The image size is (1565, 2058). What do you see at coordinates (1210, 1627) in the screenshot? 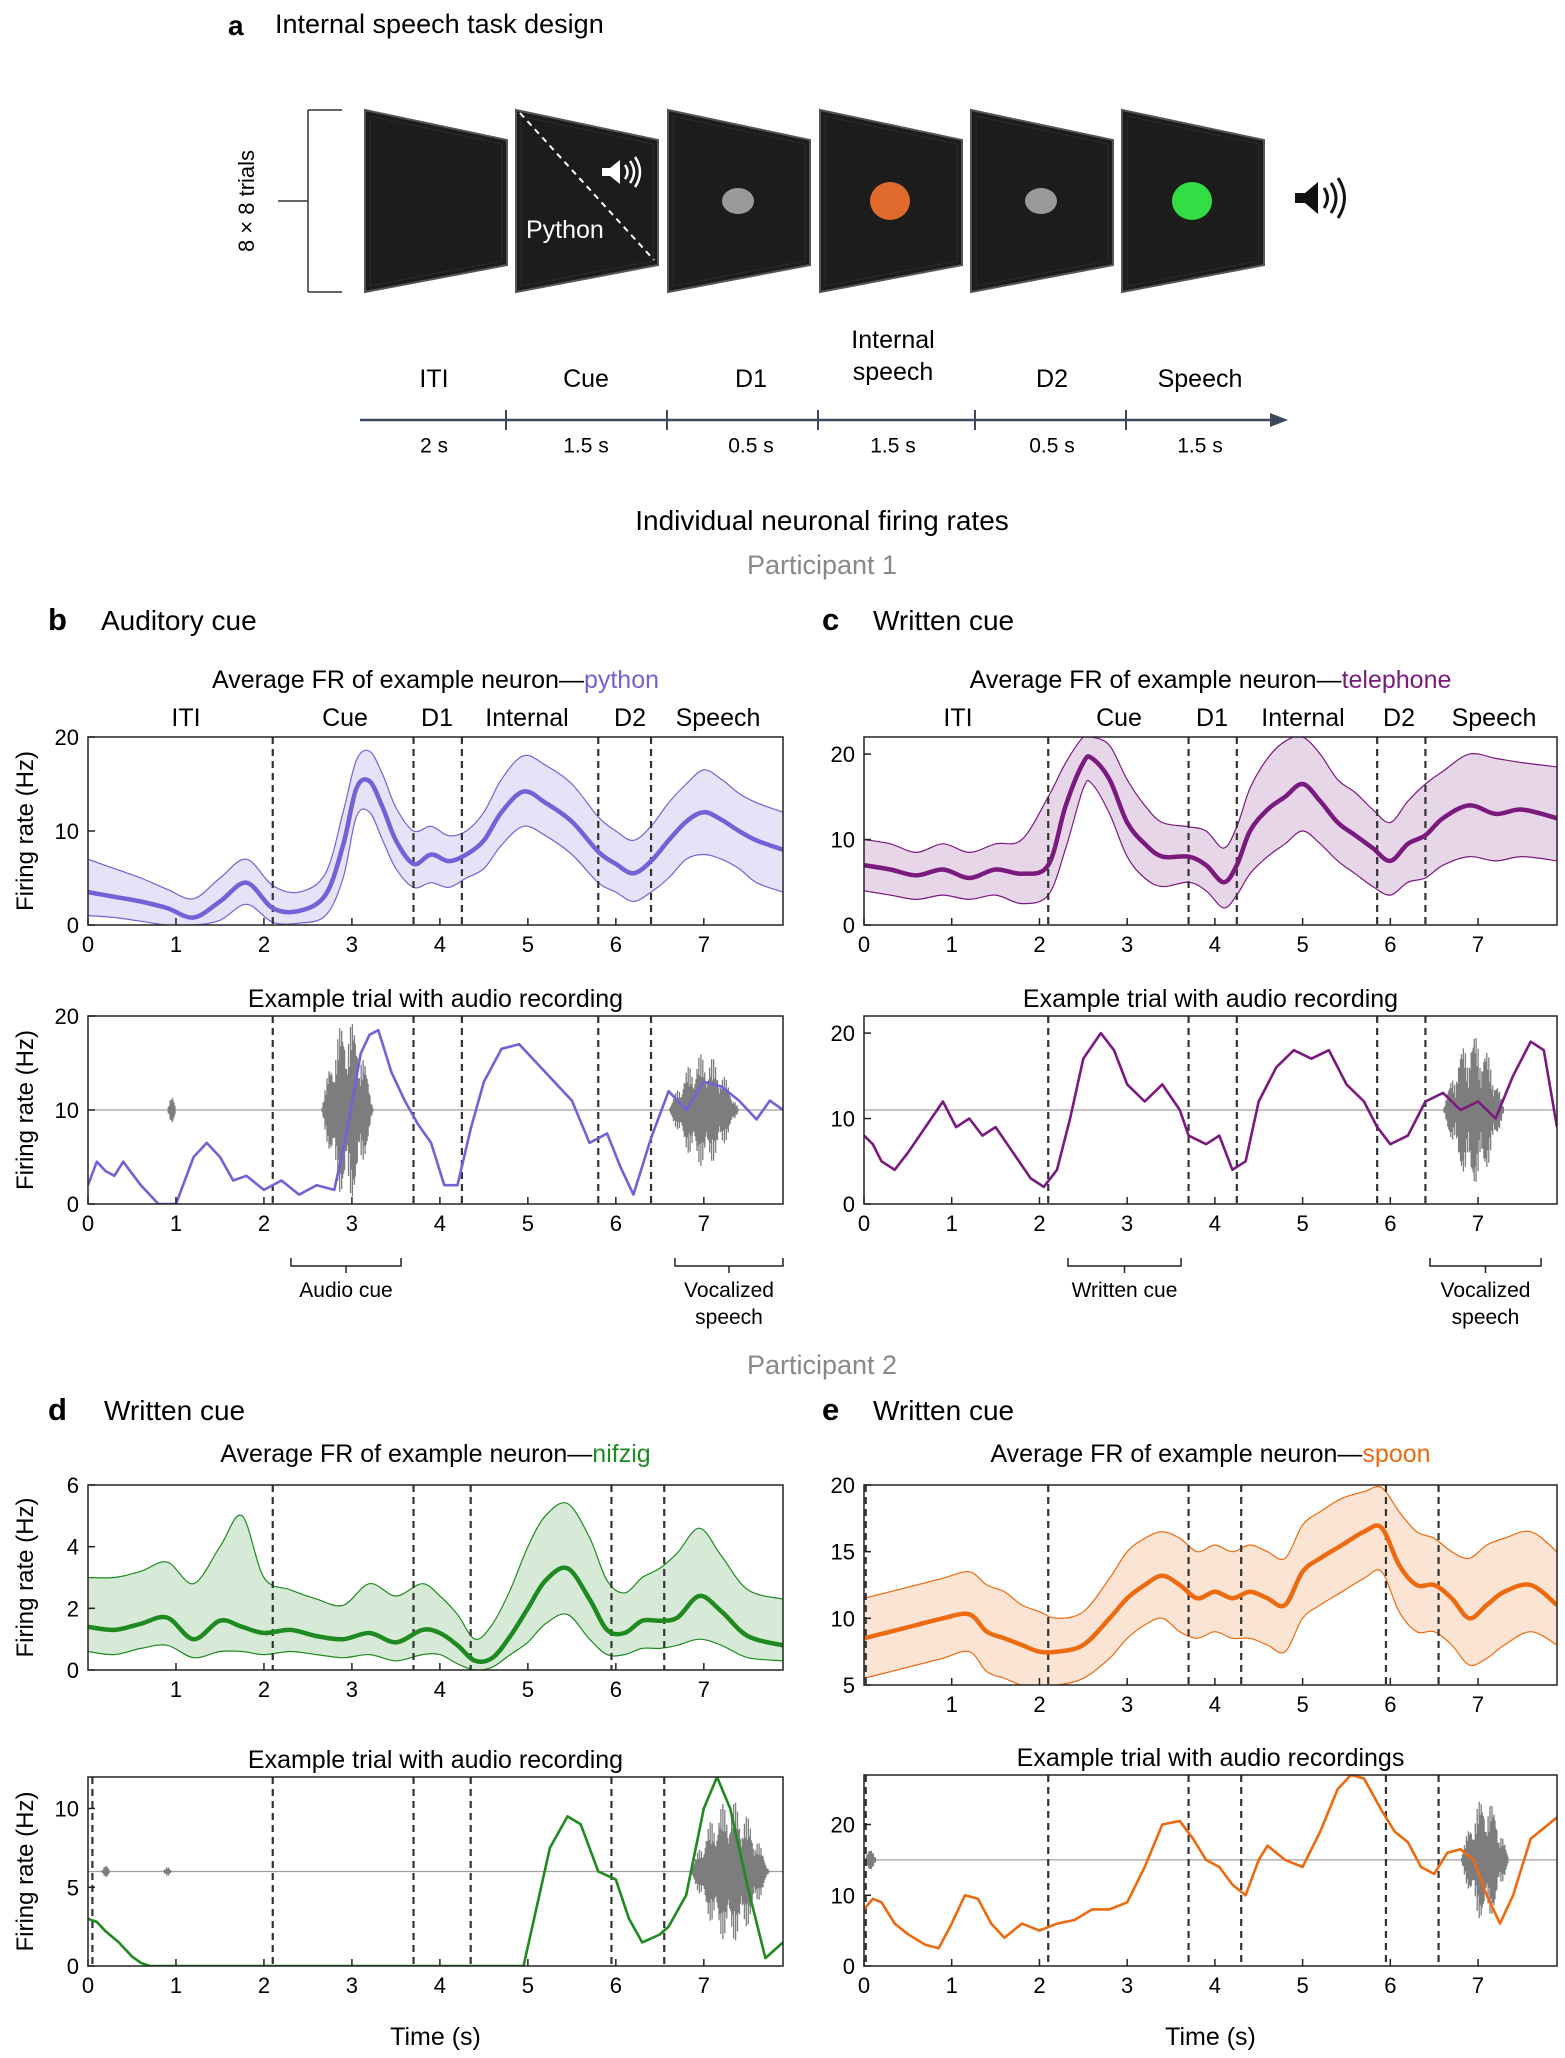
I see `sem-lower-edge` at bounding box center [1210, 1627].